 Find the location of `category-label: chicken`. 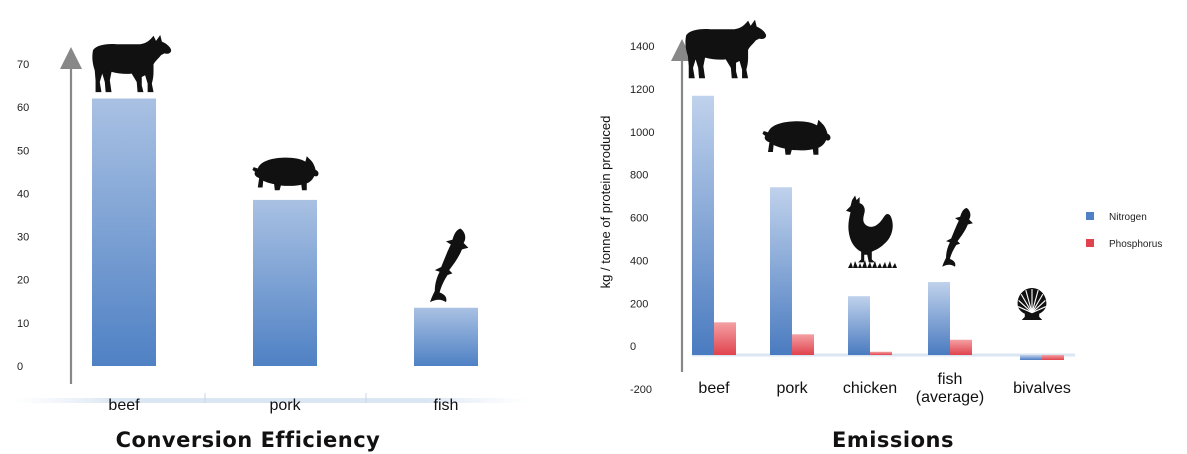

category-label: chicken is located at coordinates (870, 388).